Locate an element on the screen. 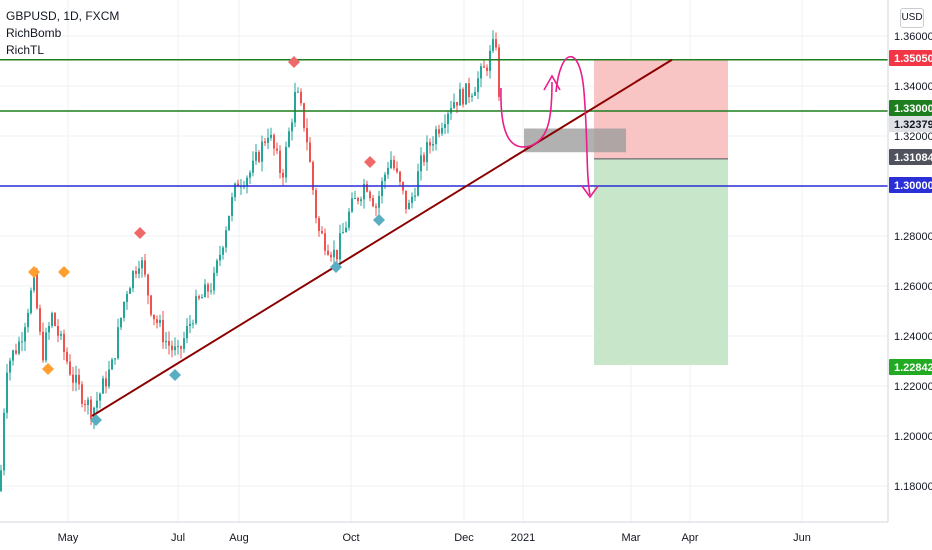  price-tick-label: 1.22000 is located at coordinates (913, 387).